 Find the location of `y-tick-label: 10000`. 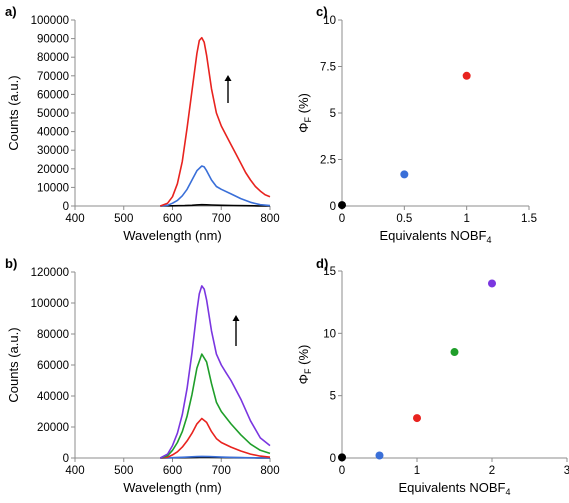

y-tick-label: 10000 is located at coordinates (53, 188).